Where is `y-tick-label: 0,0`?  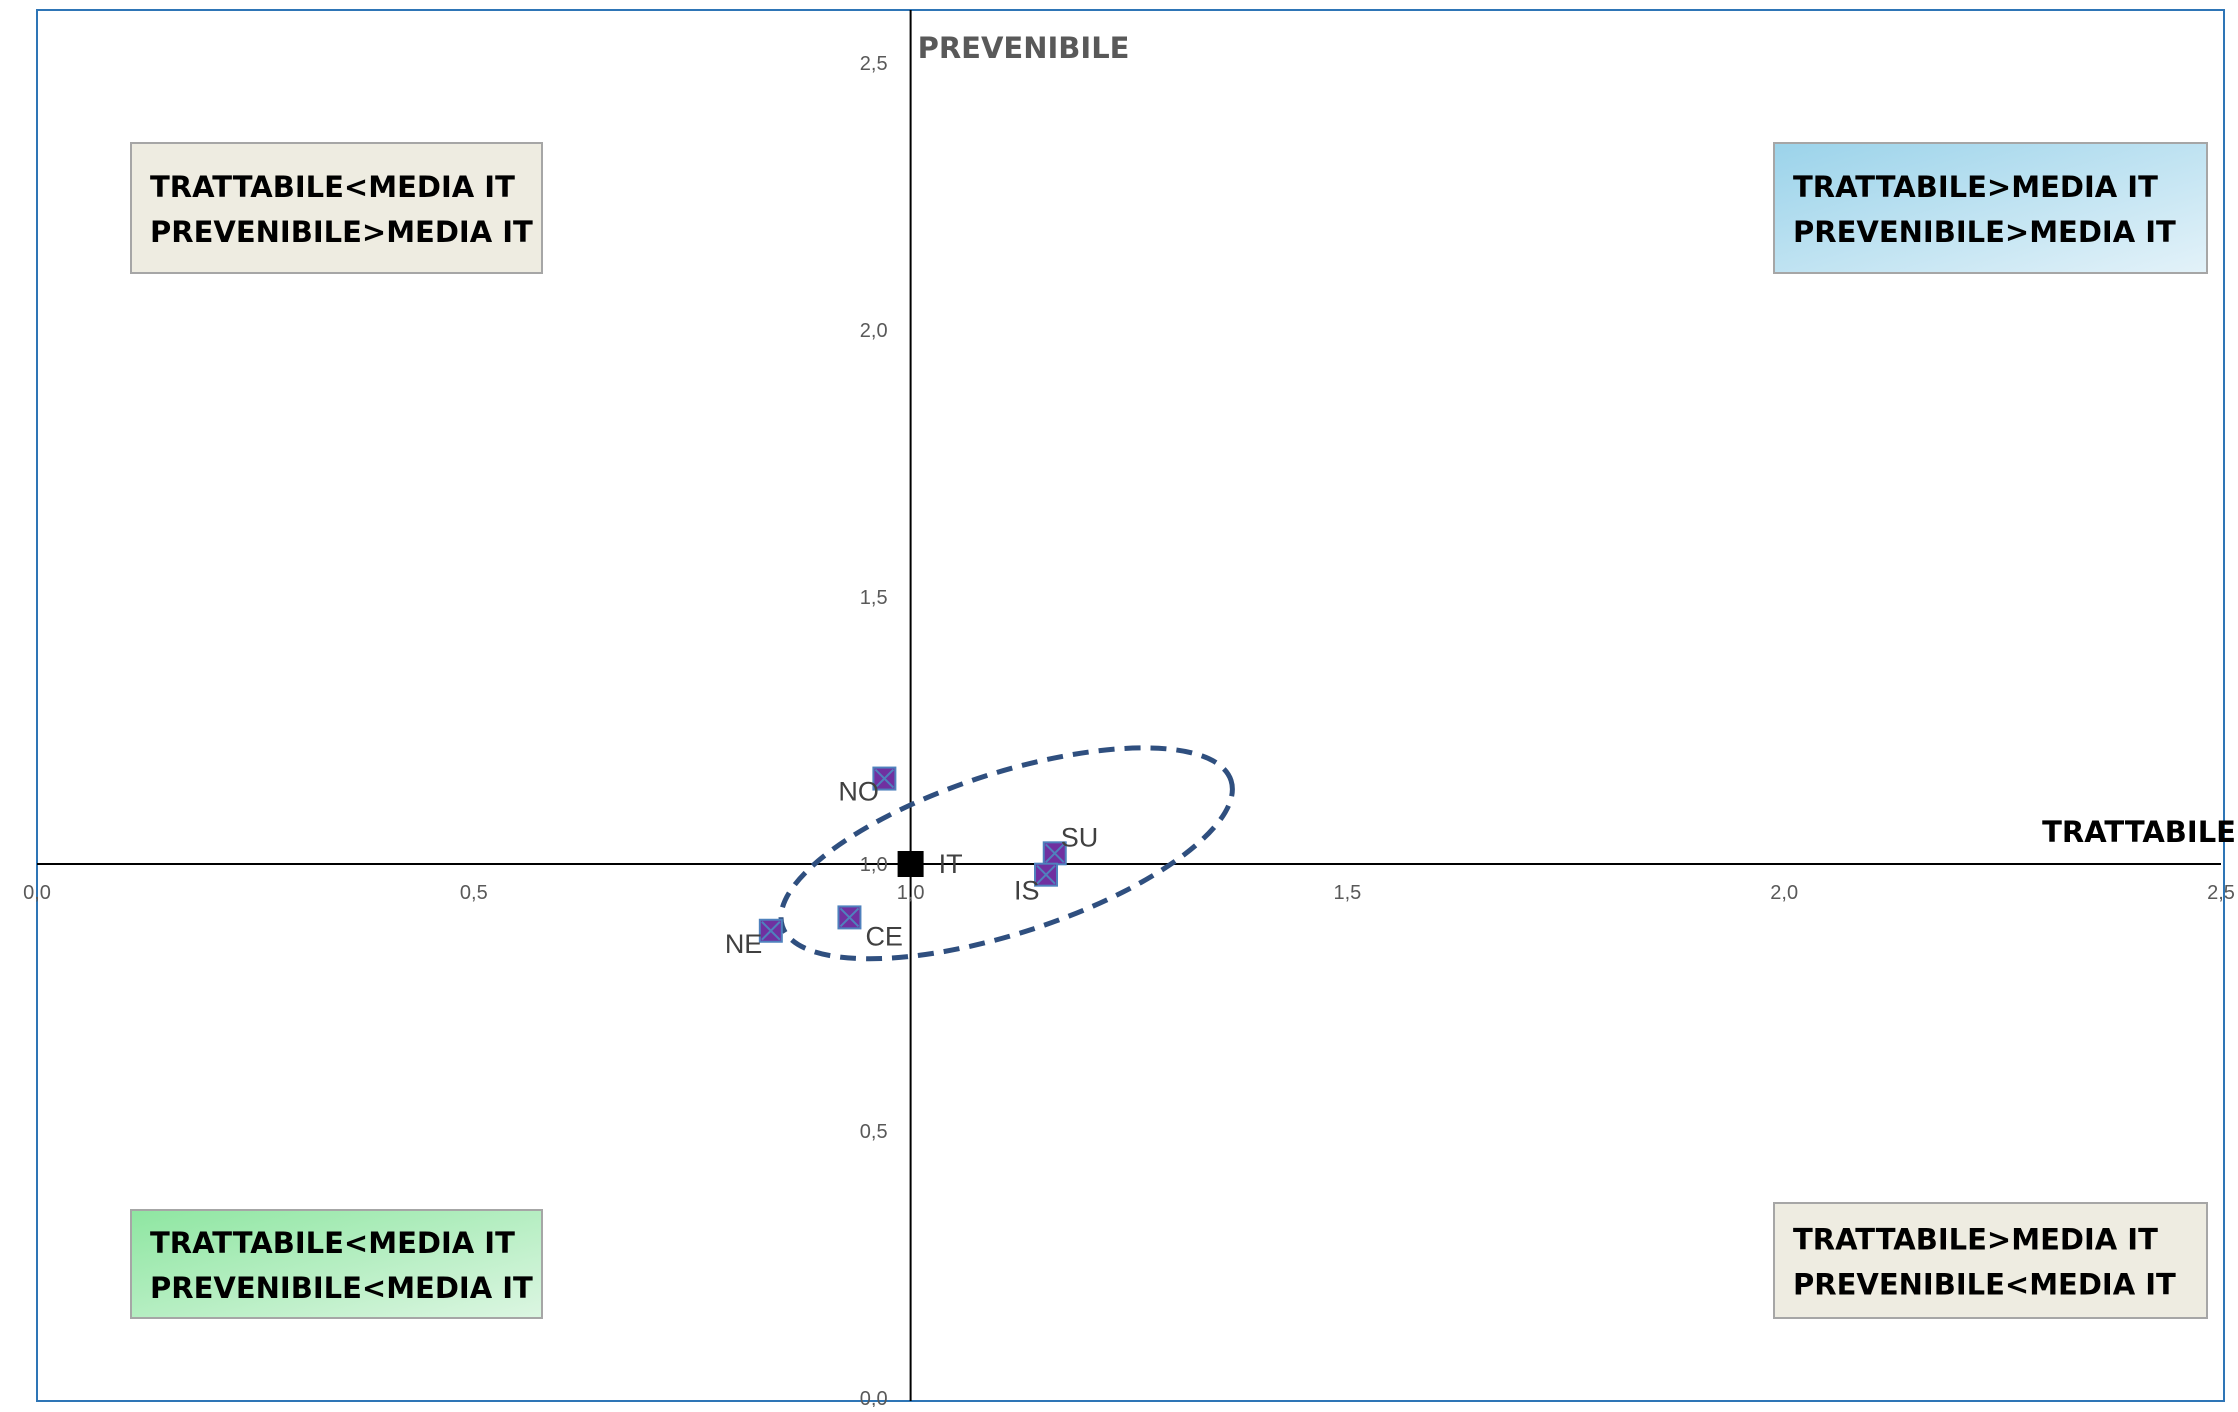 y-tick-label: 0,0 is located at coordinates (874, 1397).